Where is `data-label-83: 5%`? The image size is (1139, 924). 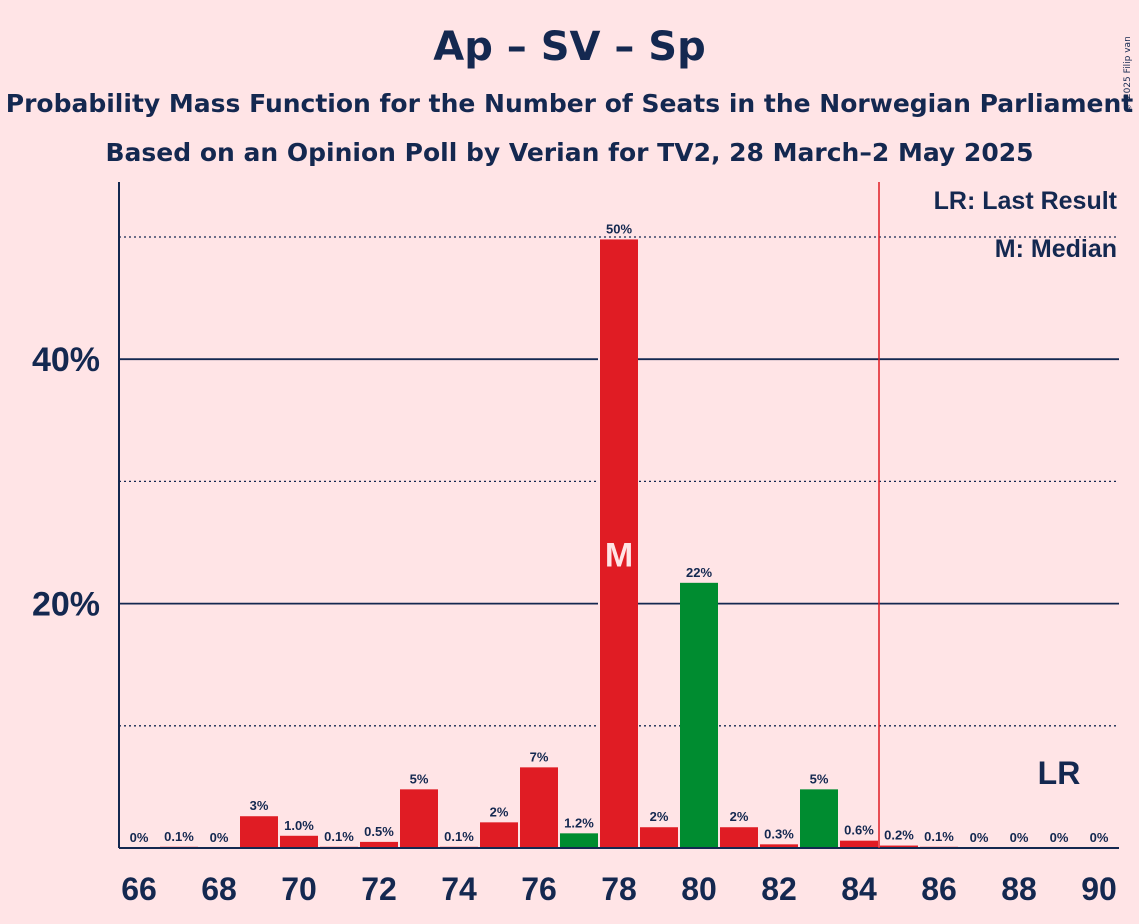 data-label-83: 5% is located at coordinates (819, 778).